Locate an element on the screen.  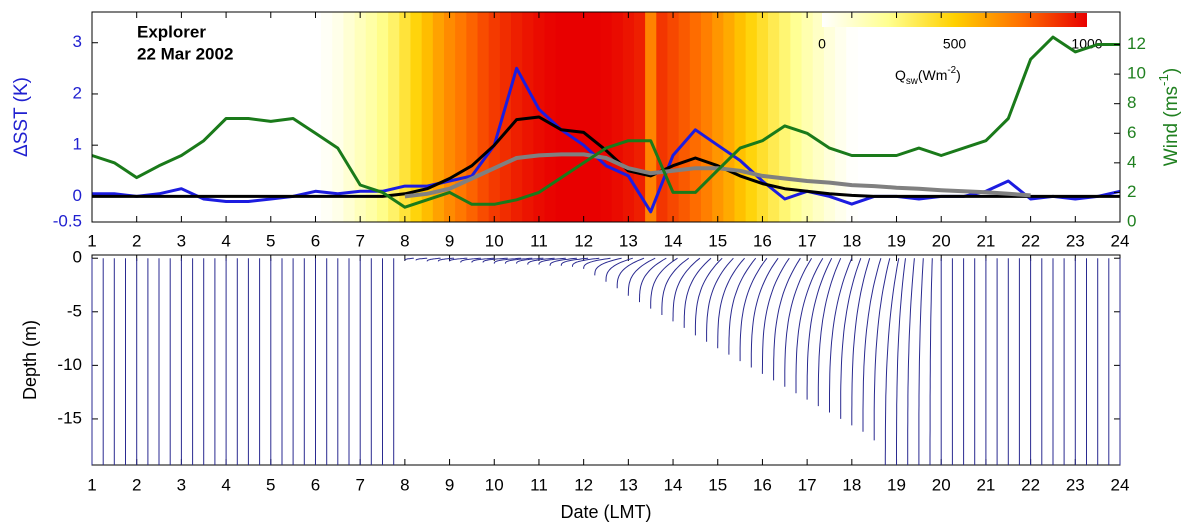
colorbar-tick-label: 500 is located at coordinates (955, 44).